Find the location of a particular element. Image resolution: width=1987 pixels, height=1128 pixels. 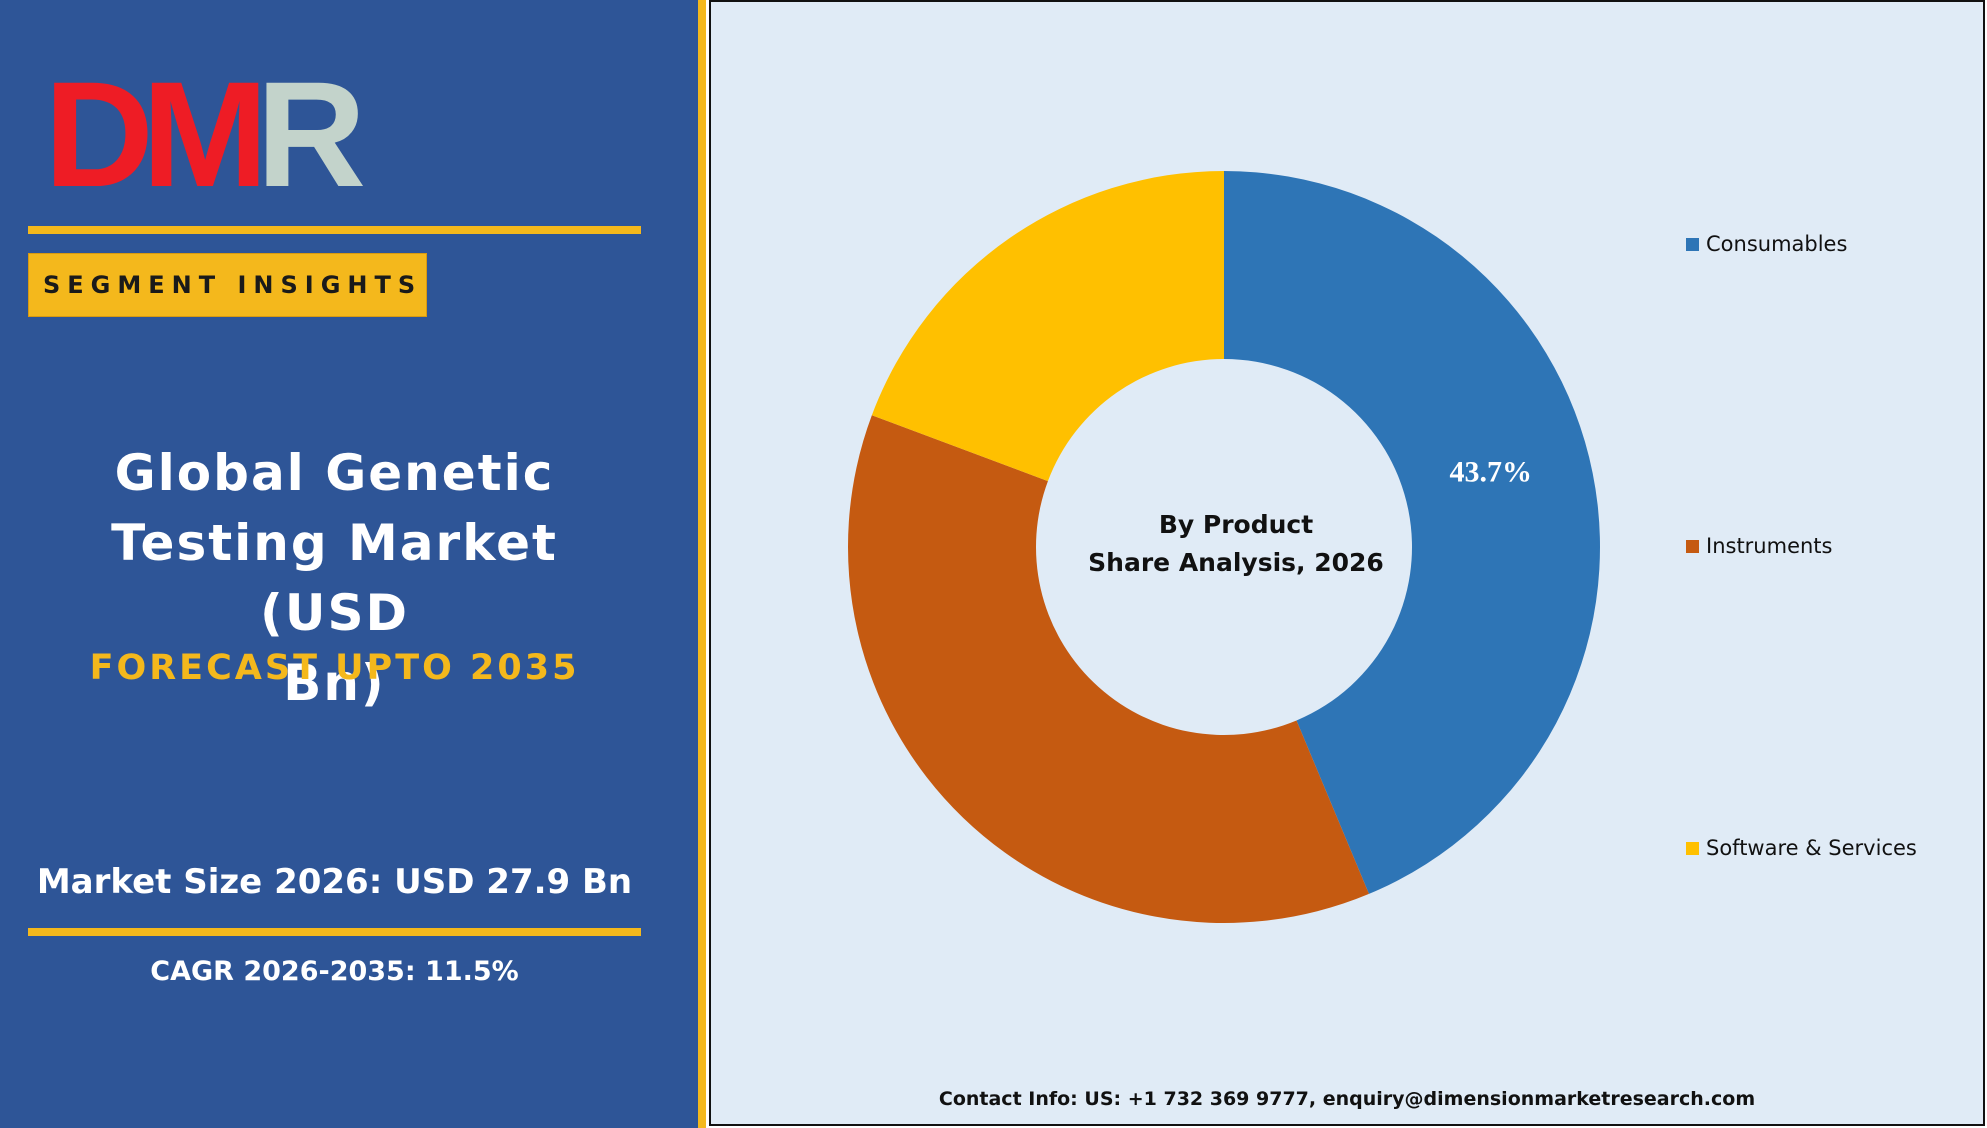

forecast-label: FORECAST UPTO 2035 is located at coordinates (334, 668).